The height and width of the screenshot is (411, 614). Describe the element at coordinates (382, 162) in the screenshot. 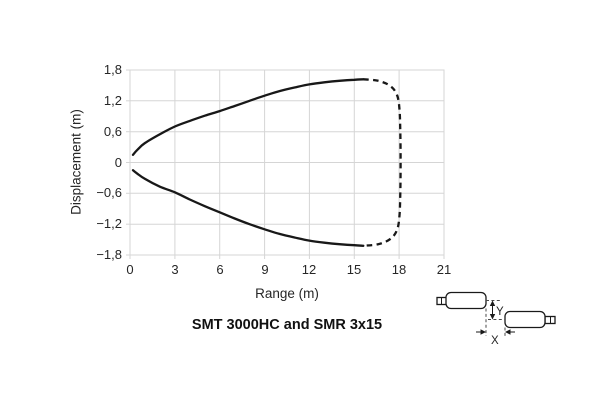

I see `curve-beam-boundary-far-limit` at that location.